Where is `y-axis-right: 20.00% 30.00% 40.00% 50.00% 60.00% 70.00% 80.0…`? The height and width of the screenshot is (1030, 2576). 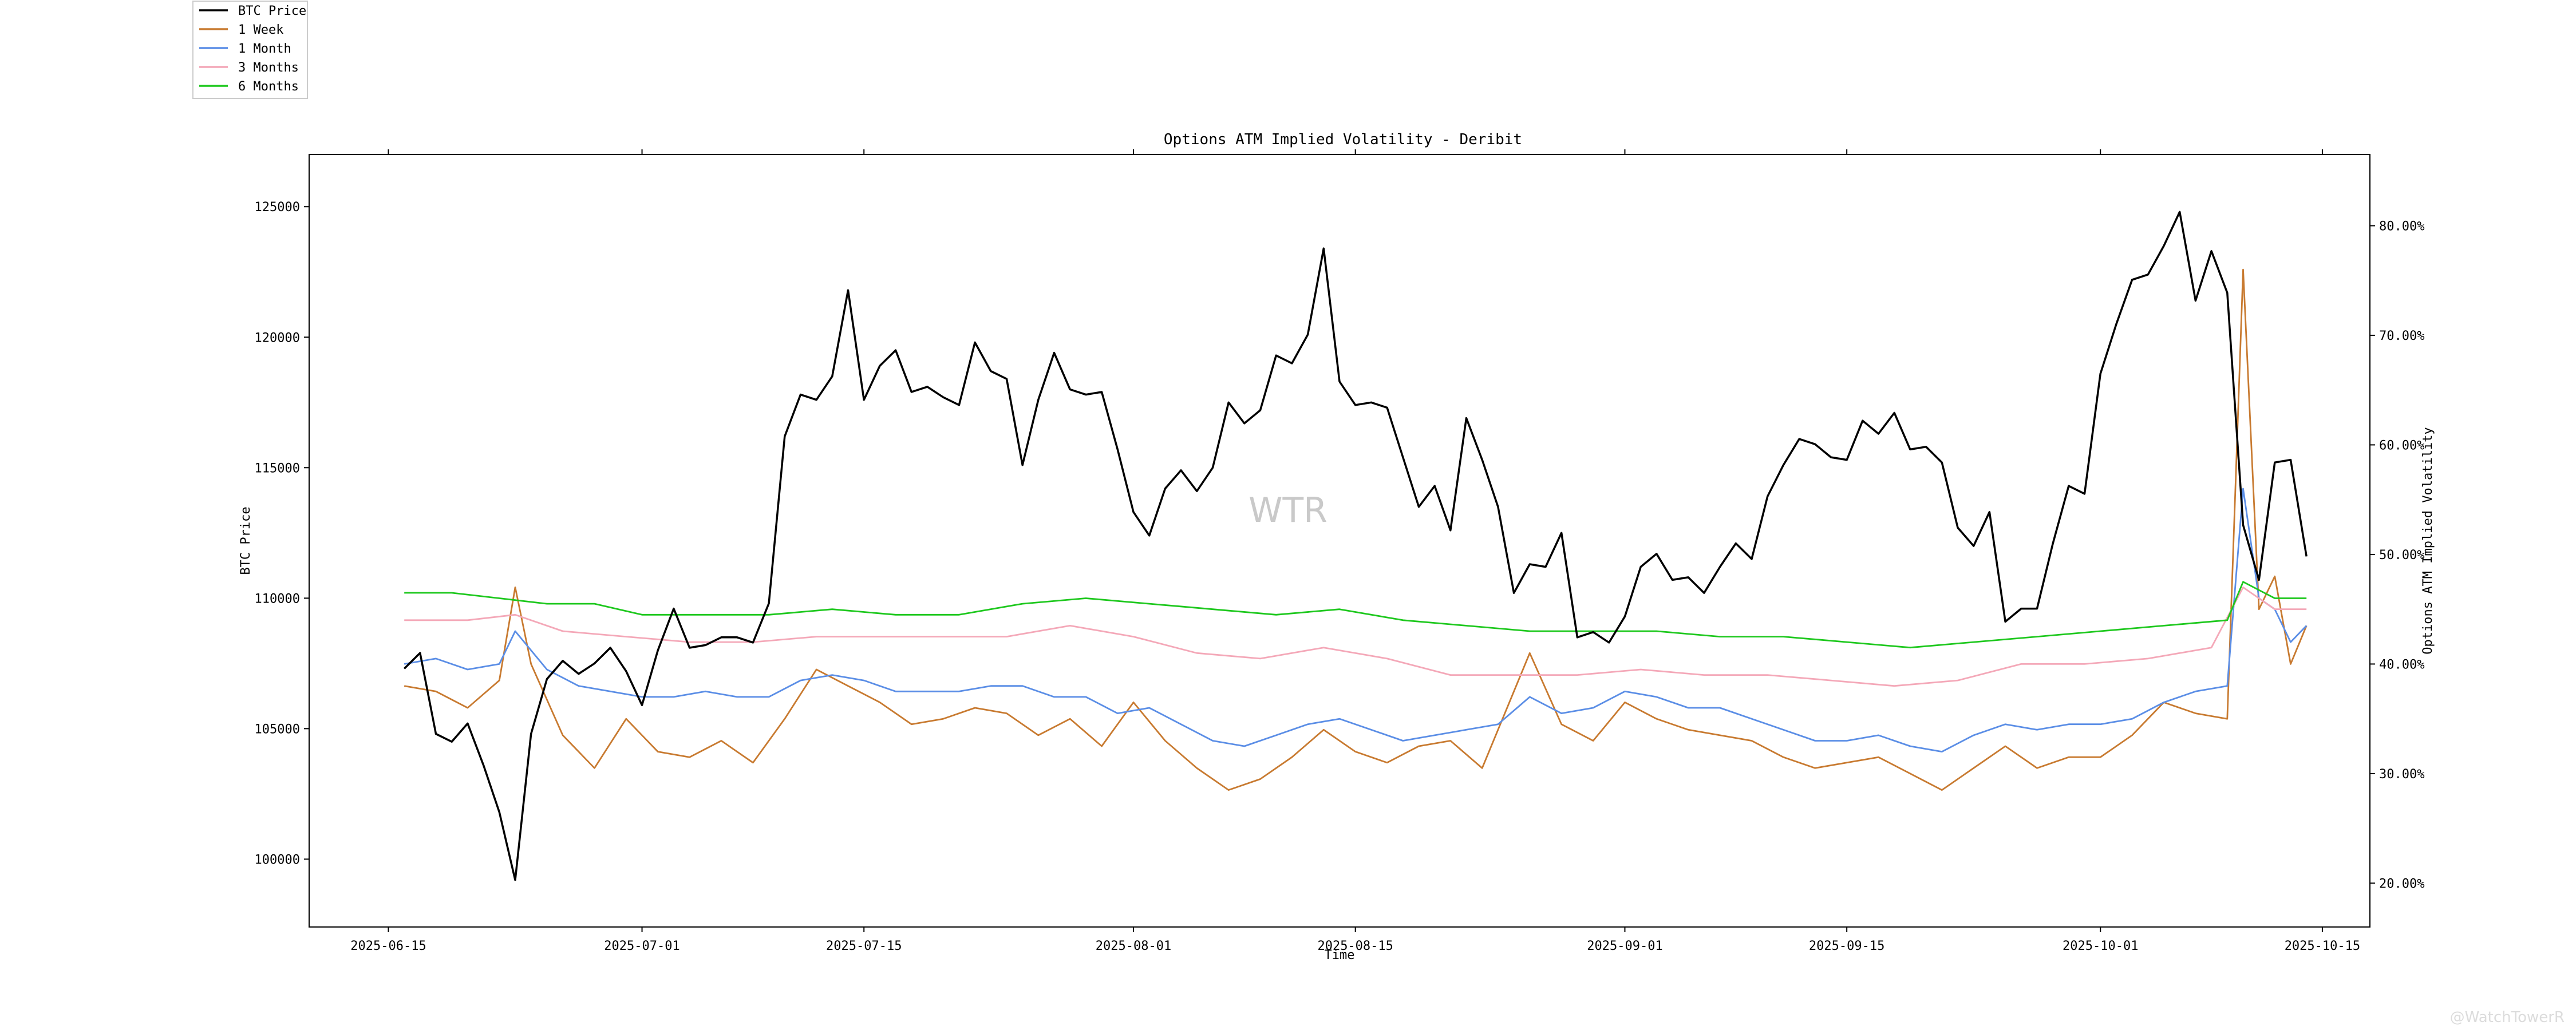
y-axis-right: 20.00% 30.00% 40.00% 50.00% 60.00% 70.00% 80.0… is located at coordinates (2397, 555).